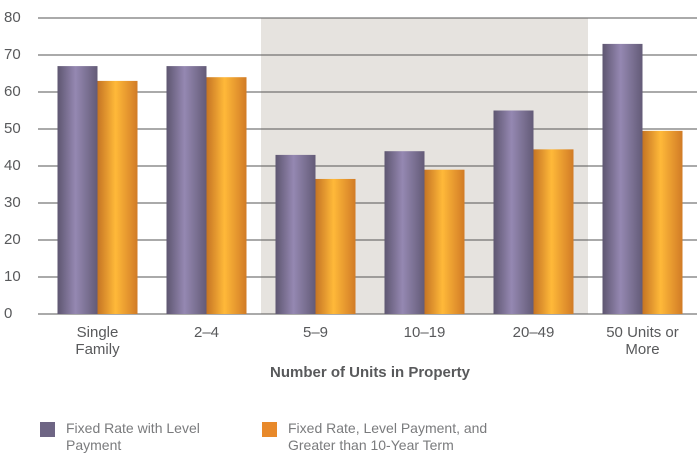 Image resolution: width=697 pixels, height=458 pixels. Describe the element at coordinates (12, 54) in the screenshot. I see `y-tick-label: 70` at that location.